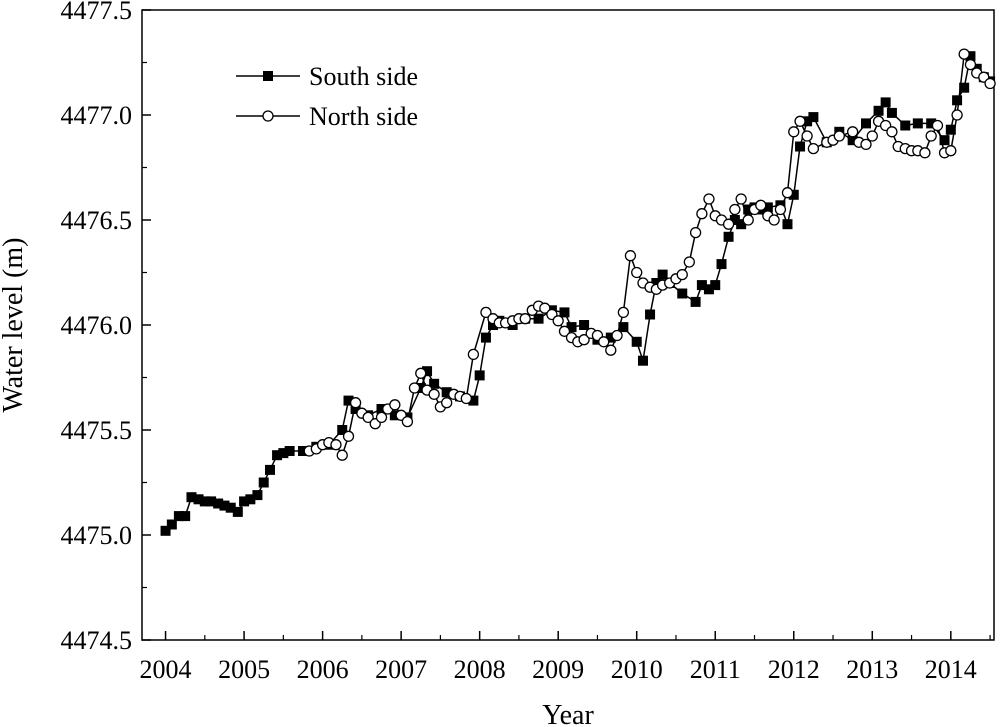 The image size is (1000, 727). I want to click on legend-label: South side, so click(363, 76).